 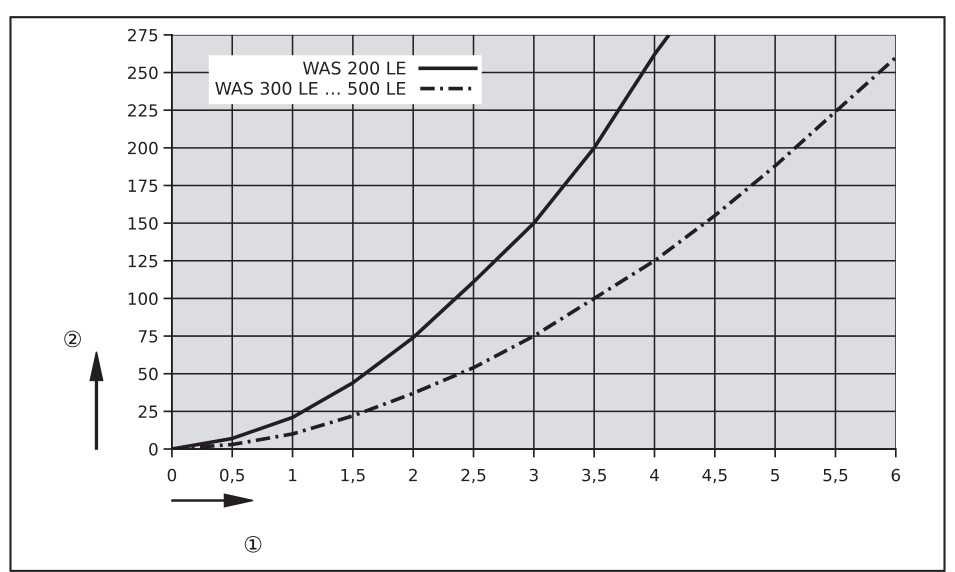 I want to click on y-tick-label: 25, so click(x=148, y=411).